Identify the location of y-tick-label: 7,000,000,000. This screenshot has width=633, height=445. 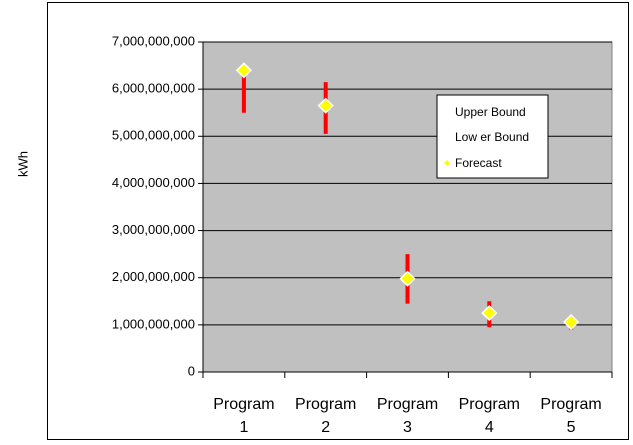
(153, 40).